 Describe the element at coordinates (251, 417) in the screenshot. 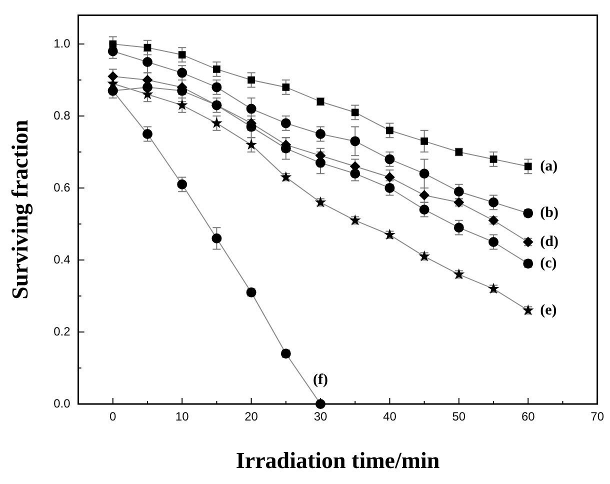

I see `x-tick-label: 20` at that location.